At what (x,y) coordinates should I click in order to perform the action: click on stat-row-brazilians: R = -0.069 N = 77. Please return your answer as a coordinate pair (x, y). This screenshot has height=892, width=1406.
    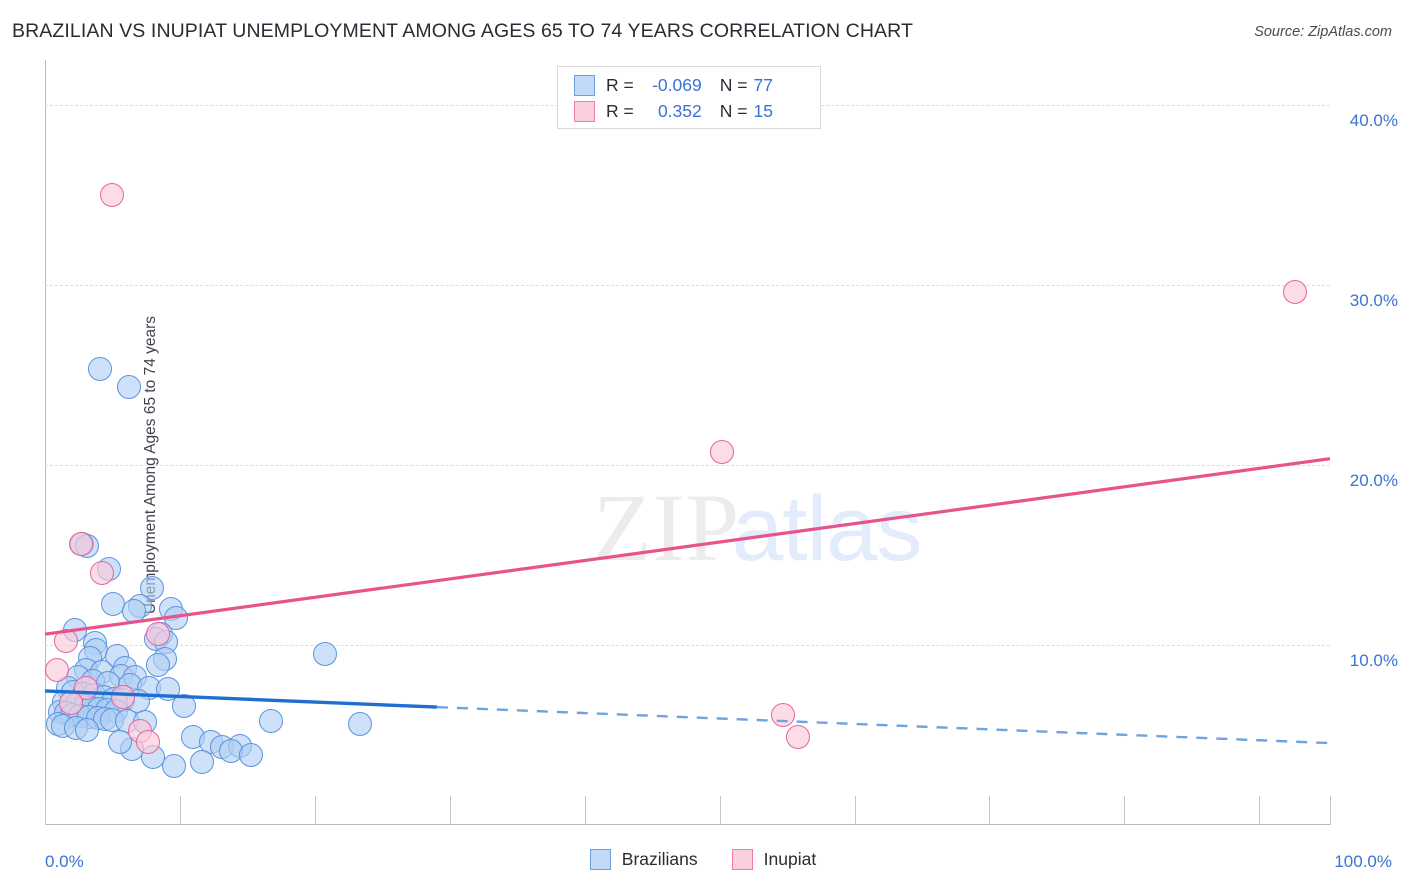
    Looking at the image, I should click on (673, 85).